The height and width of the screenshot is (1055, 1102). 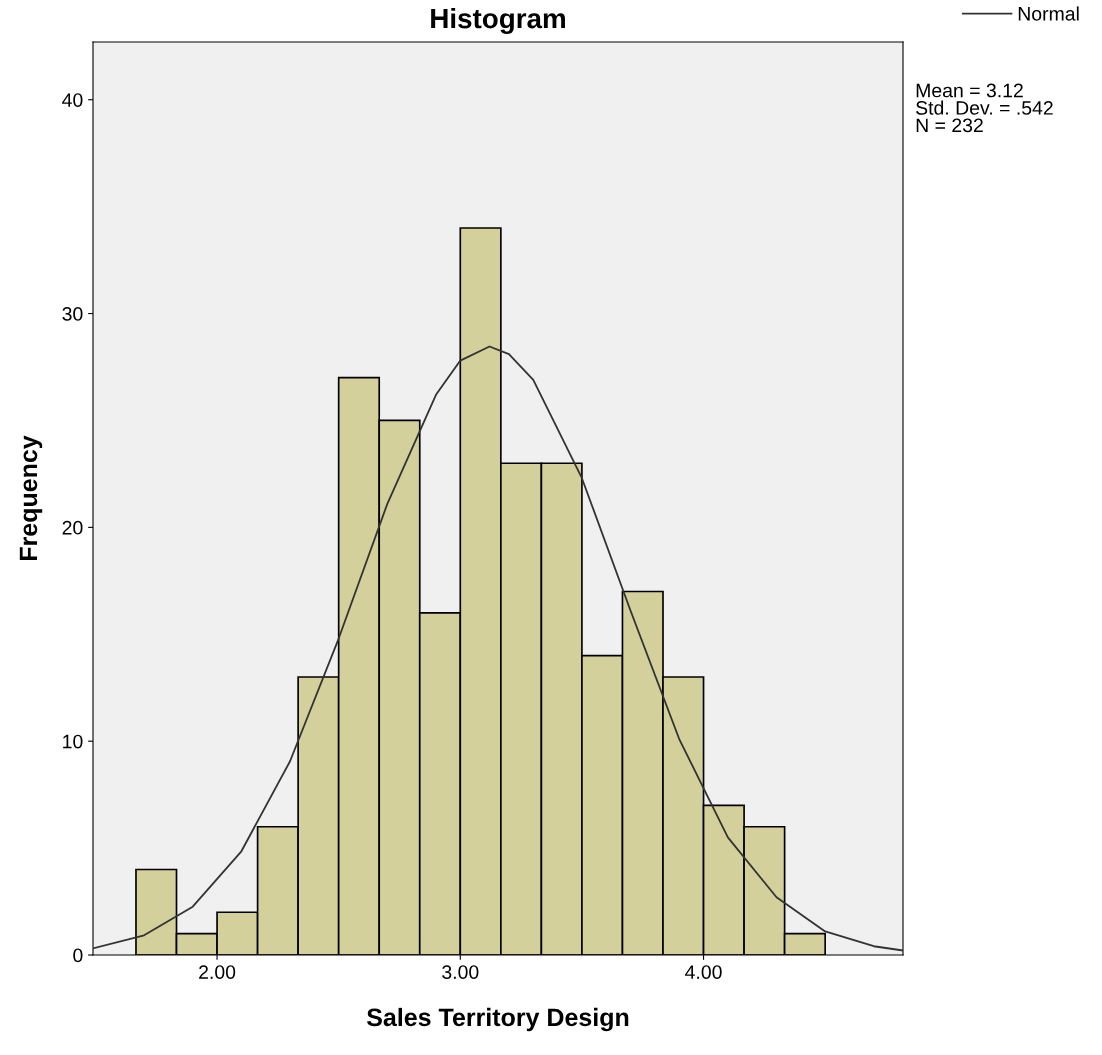 What do you see at coordinates (72, 100) in the screenshot?
I see `y-tick-label: 40` at bounding box center [72, 100].